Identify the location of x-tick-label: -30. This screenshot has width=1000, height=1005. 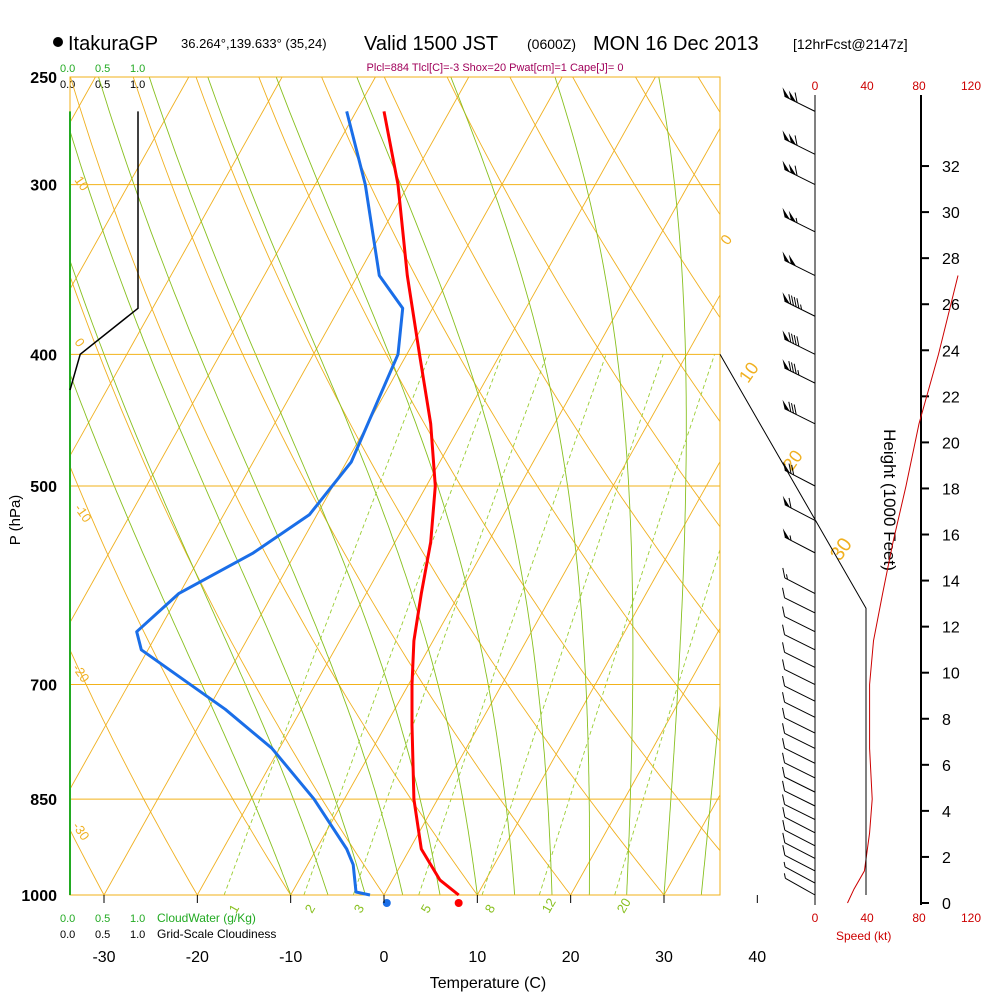
(103, 957).